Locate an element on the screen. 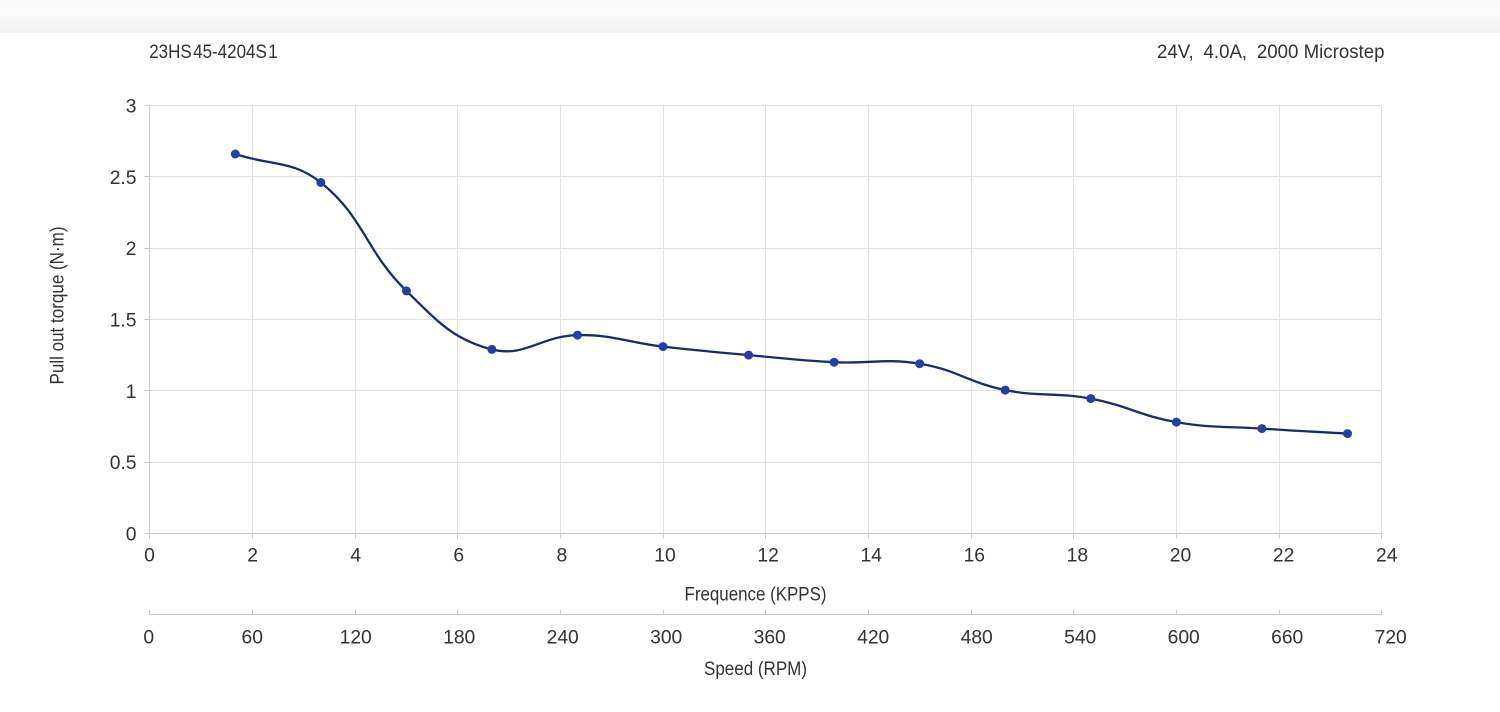 This screenshot has width=1500, height=712. svg-text: 16 is located at coordinates (974, 556).